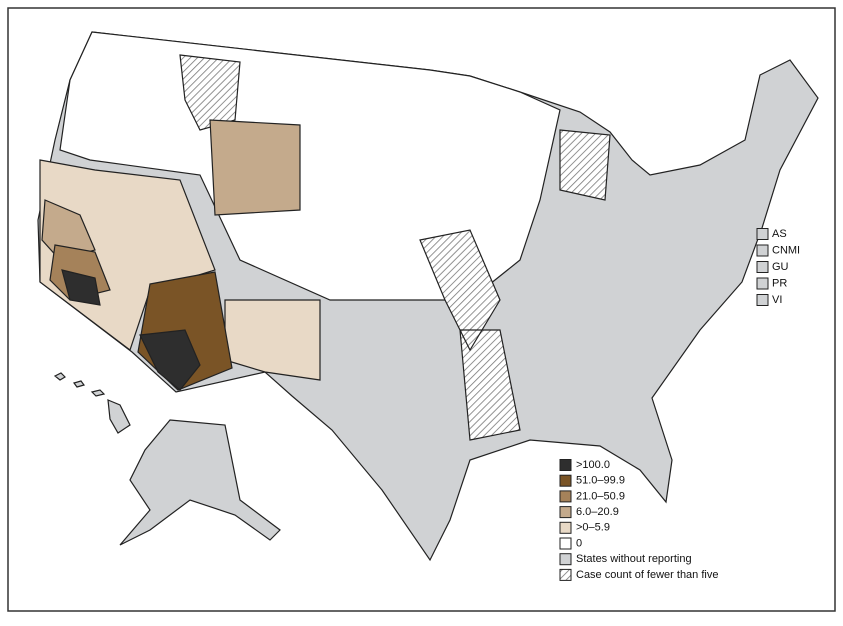 The width and height of the screenshot is (843, 626). Describe the element at coordinates (600, 481) in the screenshot. I see `legend-label: 51.0–99.9` at that location.